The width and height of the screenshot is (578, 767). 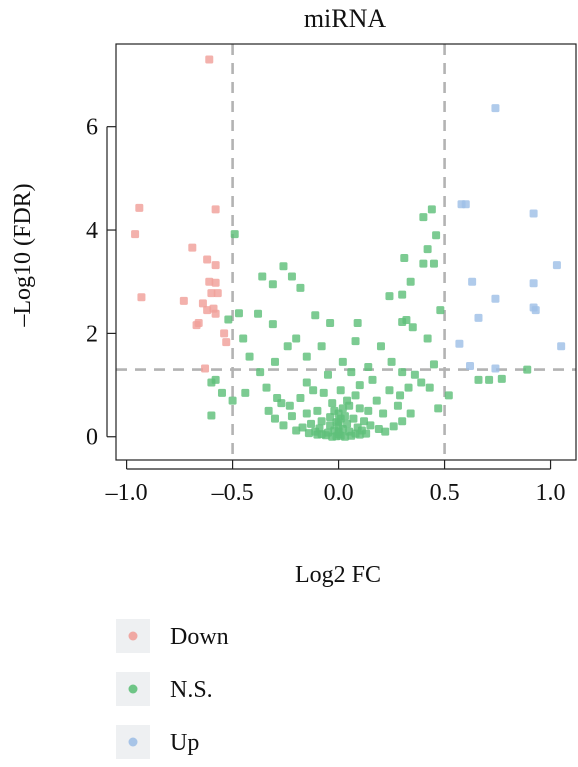 I want to click on y-tick-label-1: 2, so click(x=92, y=334).